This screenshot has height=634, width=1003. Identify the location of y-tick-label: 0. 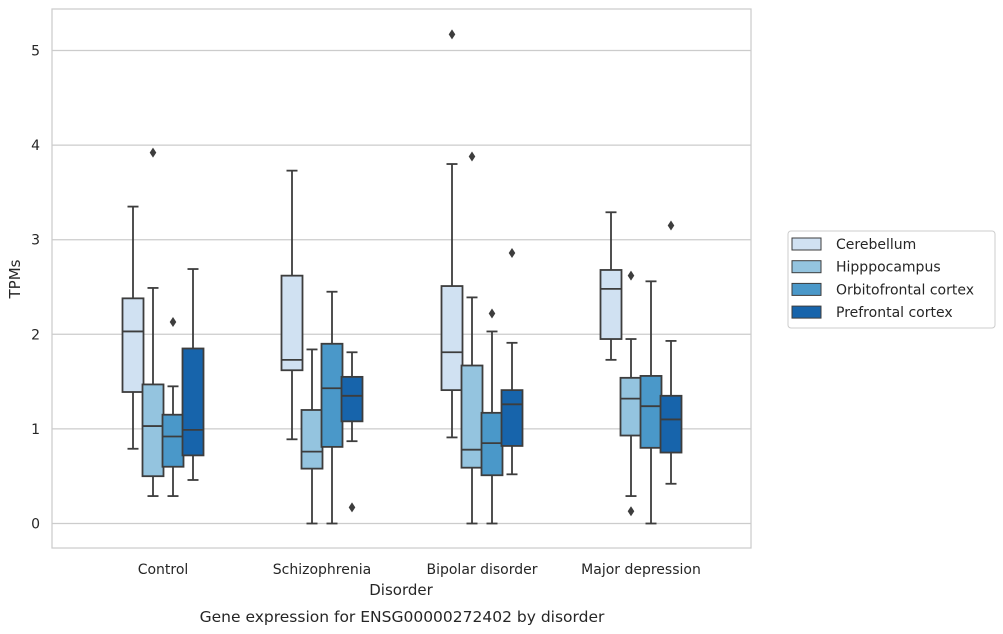
(35, 525).